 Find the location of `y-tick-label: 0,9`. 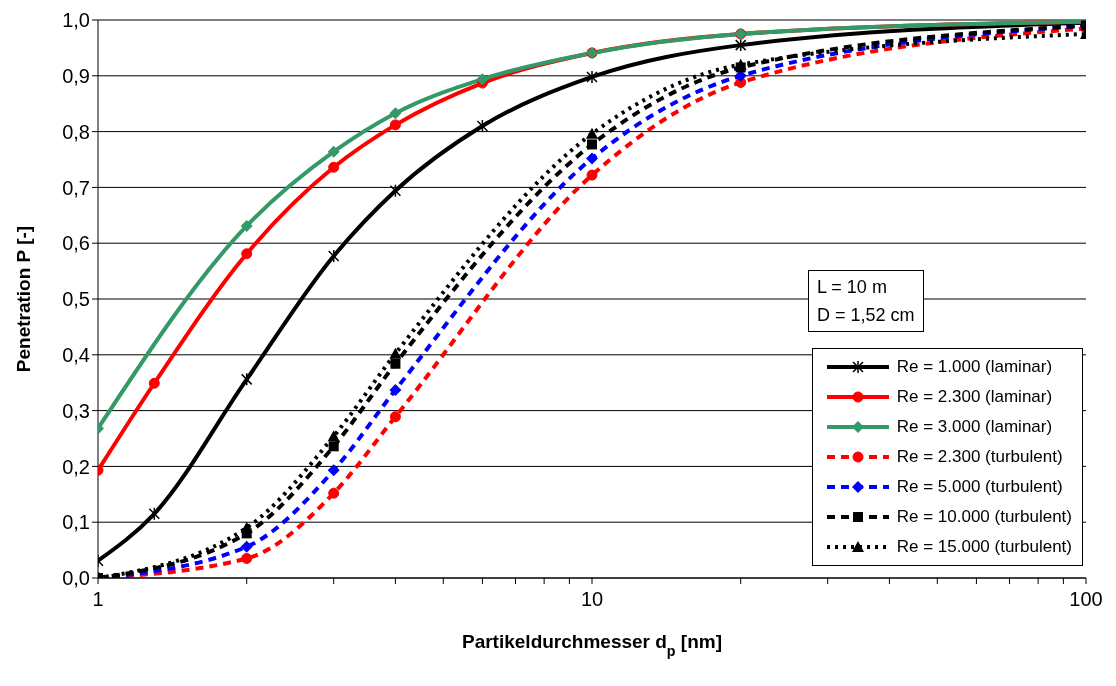

y-tick-label: 0,9 is located at coordinates (76, 75).